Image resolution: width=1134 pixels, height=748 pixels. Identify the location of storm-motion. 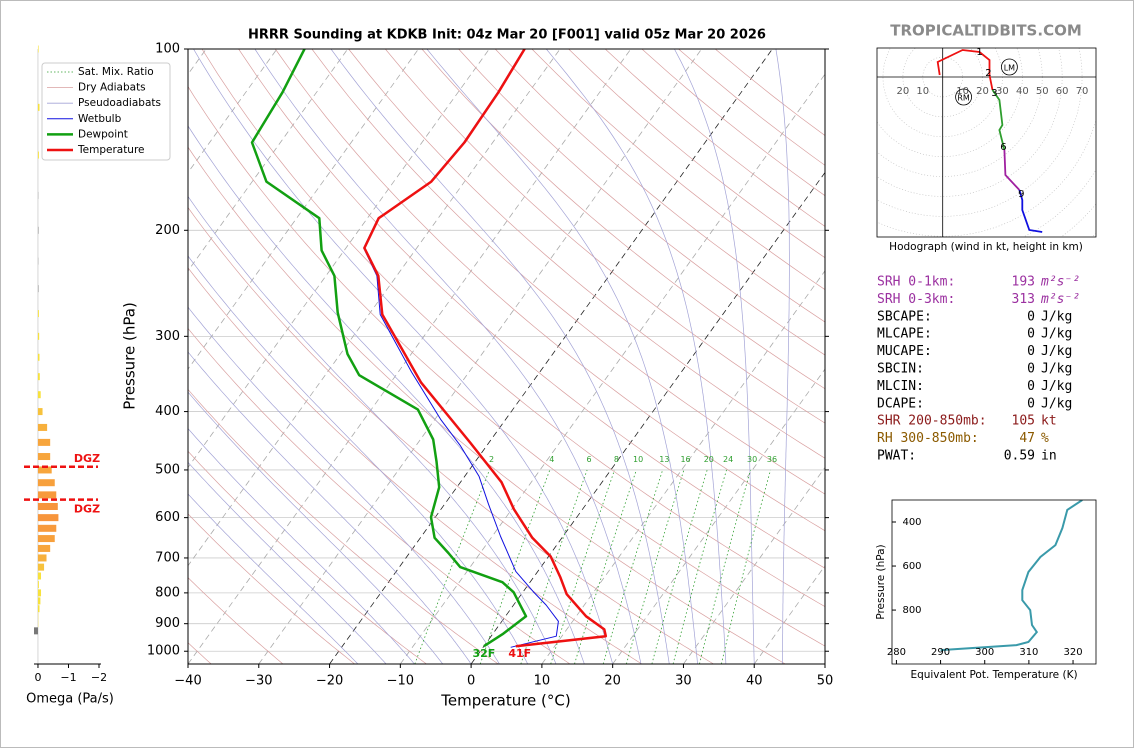
(964, 97).